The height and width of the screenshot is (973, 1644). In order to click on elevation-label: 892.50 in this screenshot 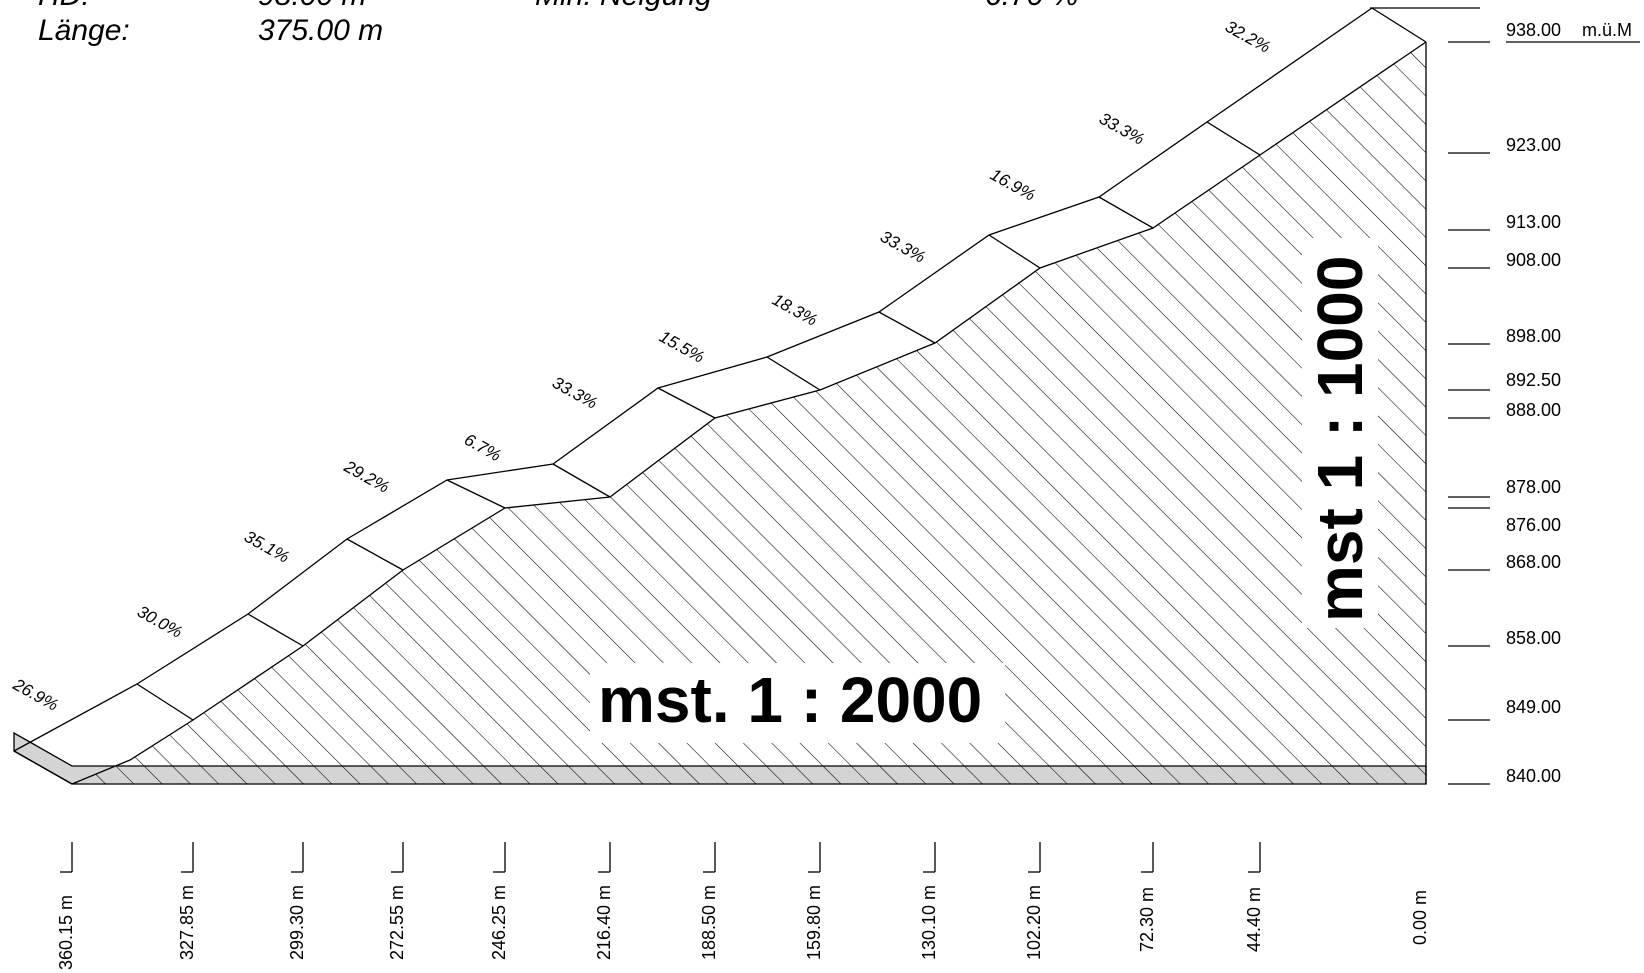, I will do `click(1533, 380)`.